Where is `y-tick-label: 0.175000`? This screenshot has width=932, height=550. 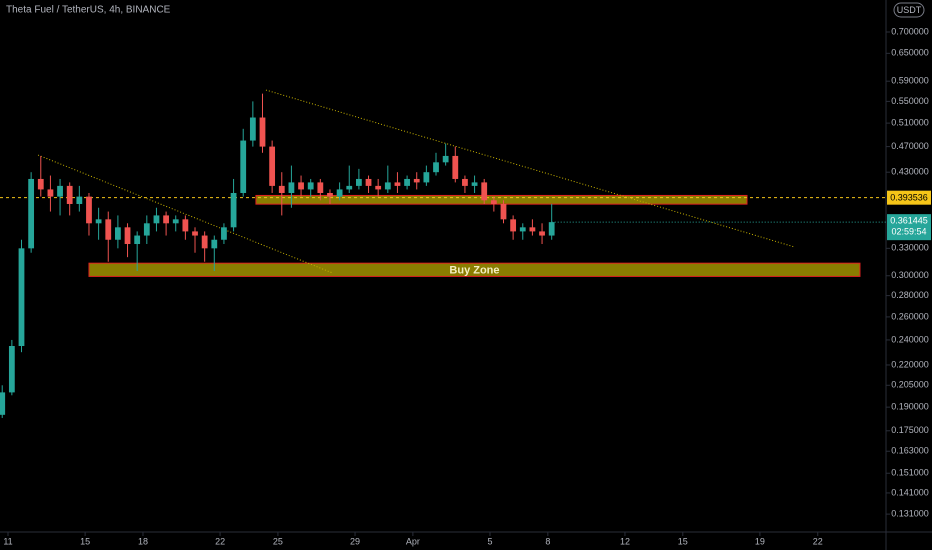
y-tick-label: 0.175000 is located at coordinates (910, 430).